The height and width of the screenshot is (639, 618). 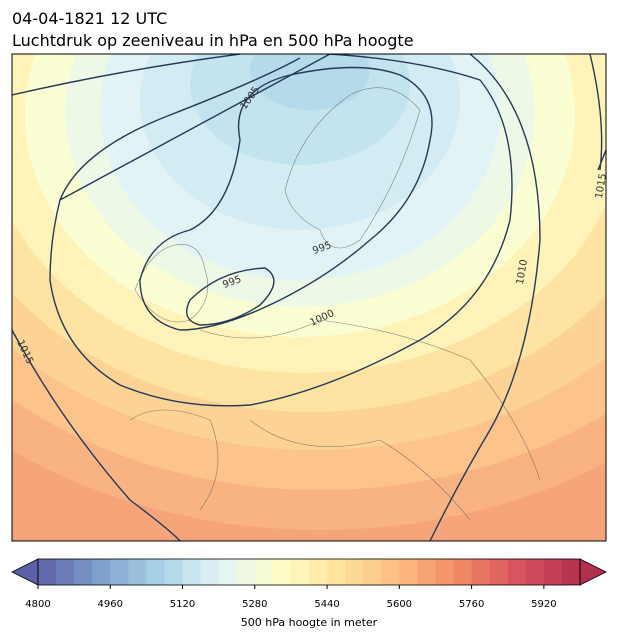 I want to click on colorbar-tick-label: 4960, so click(x=110, y=604).